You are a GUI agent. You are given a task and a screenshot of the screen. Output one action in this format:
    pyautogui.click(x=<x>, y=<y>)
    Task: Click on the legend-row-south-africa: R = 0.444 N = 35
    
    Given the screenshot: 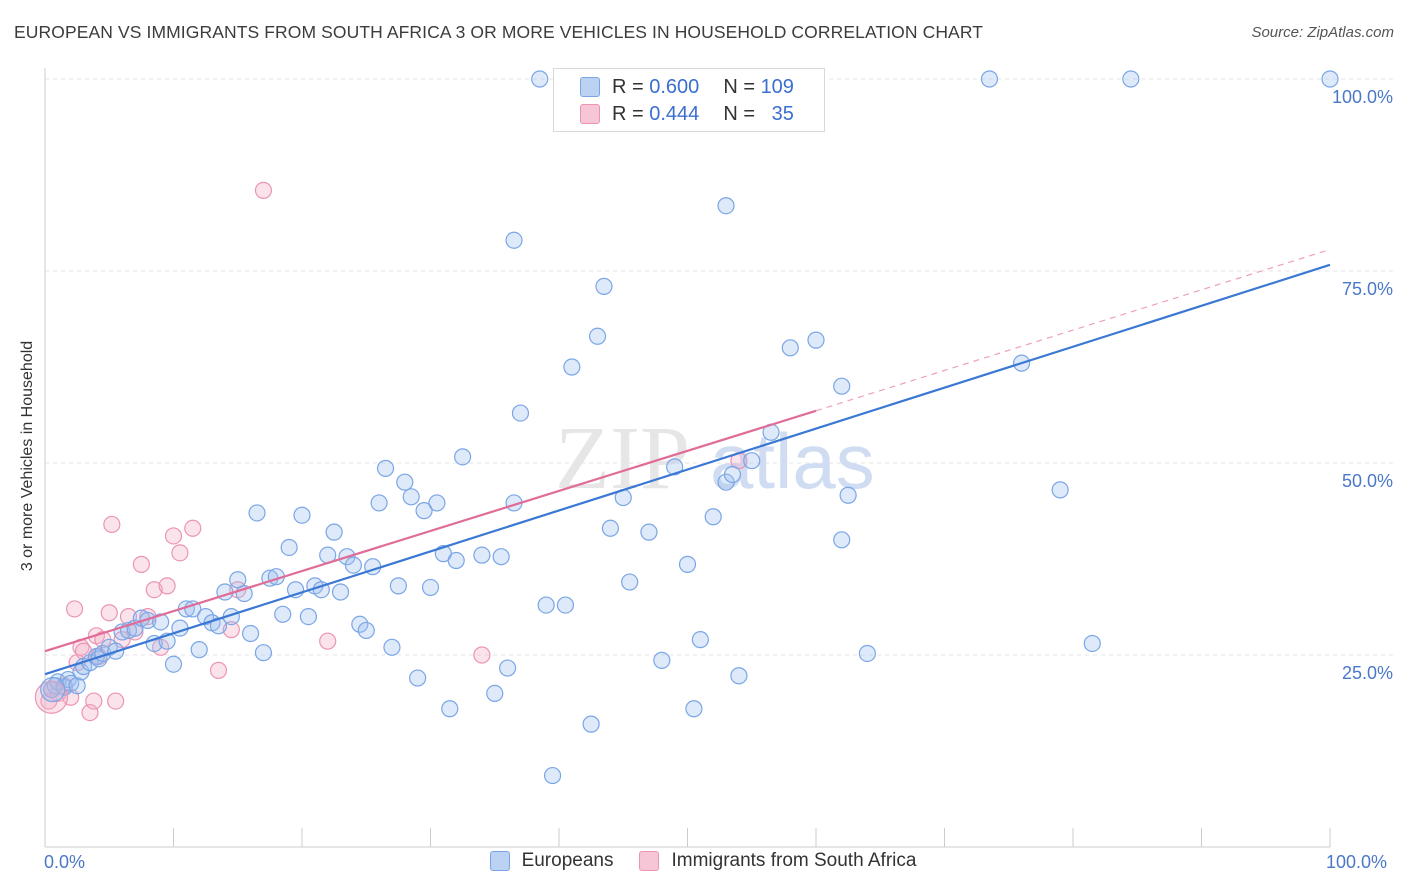 What is the action you would take?
    pyautogui.click(x=687, y=114)
    